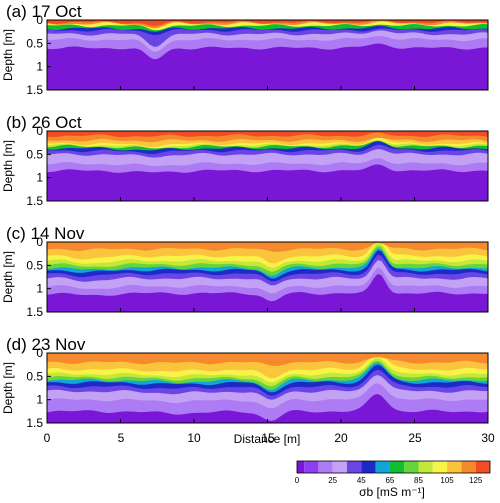  I want to click on colorbar-title: σb [mS m⁻¹], so click(392, 492).